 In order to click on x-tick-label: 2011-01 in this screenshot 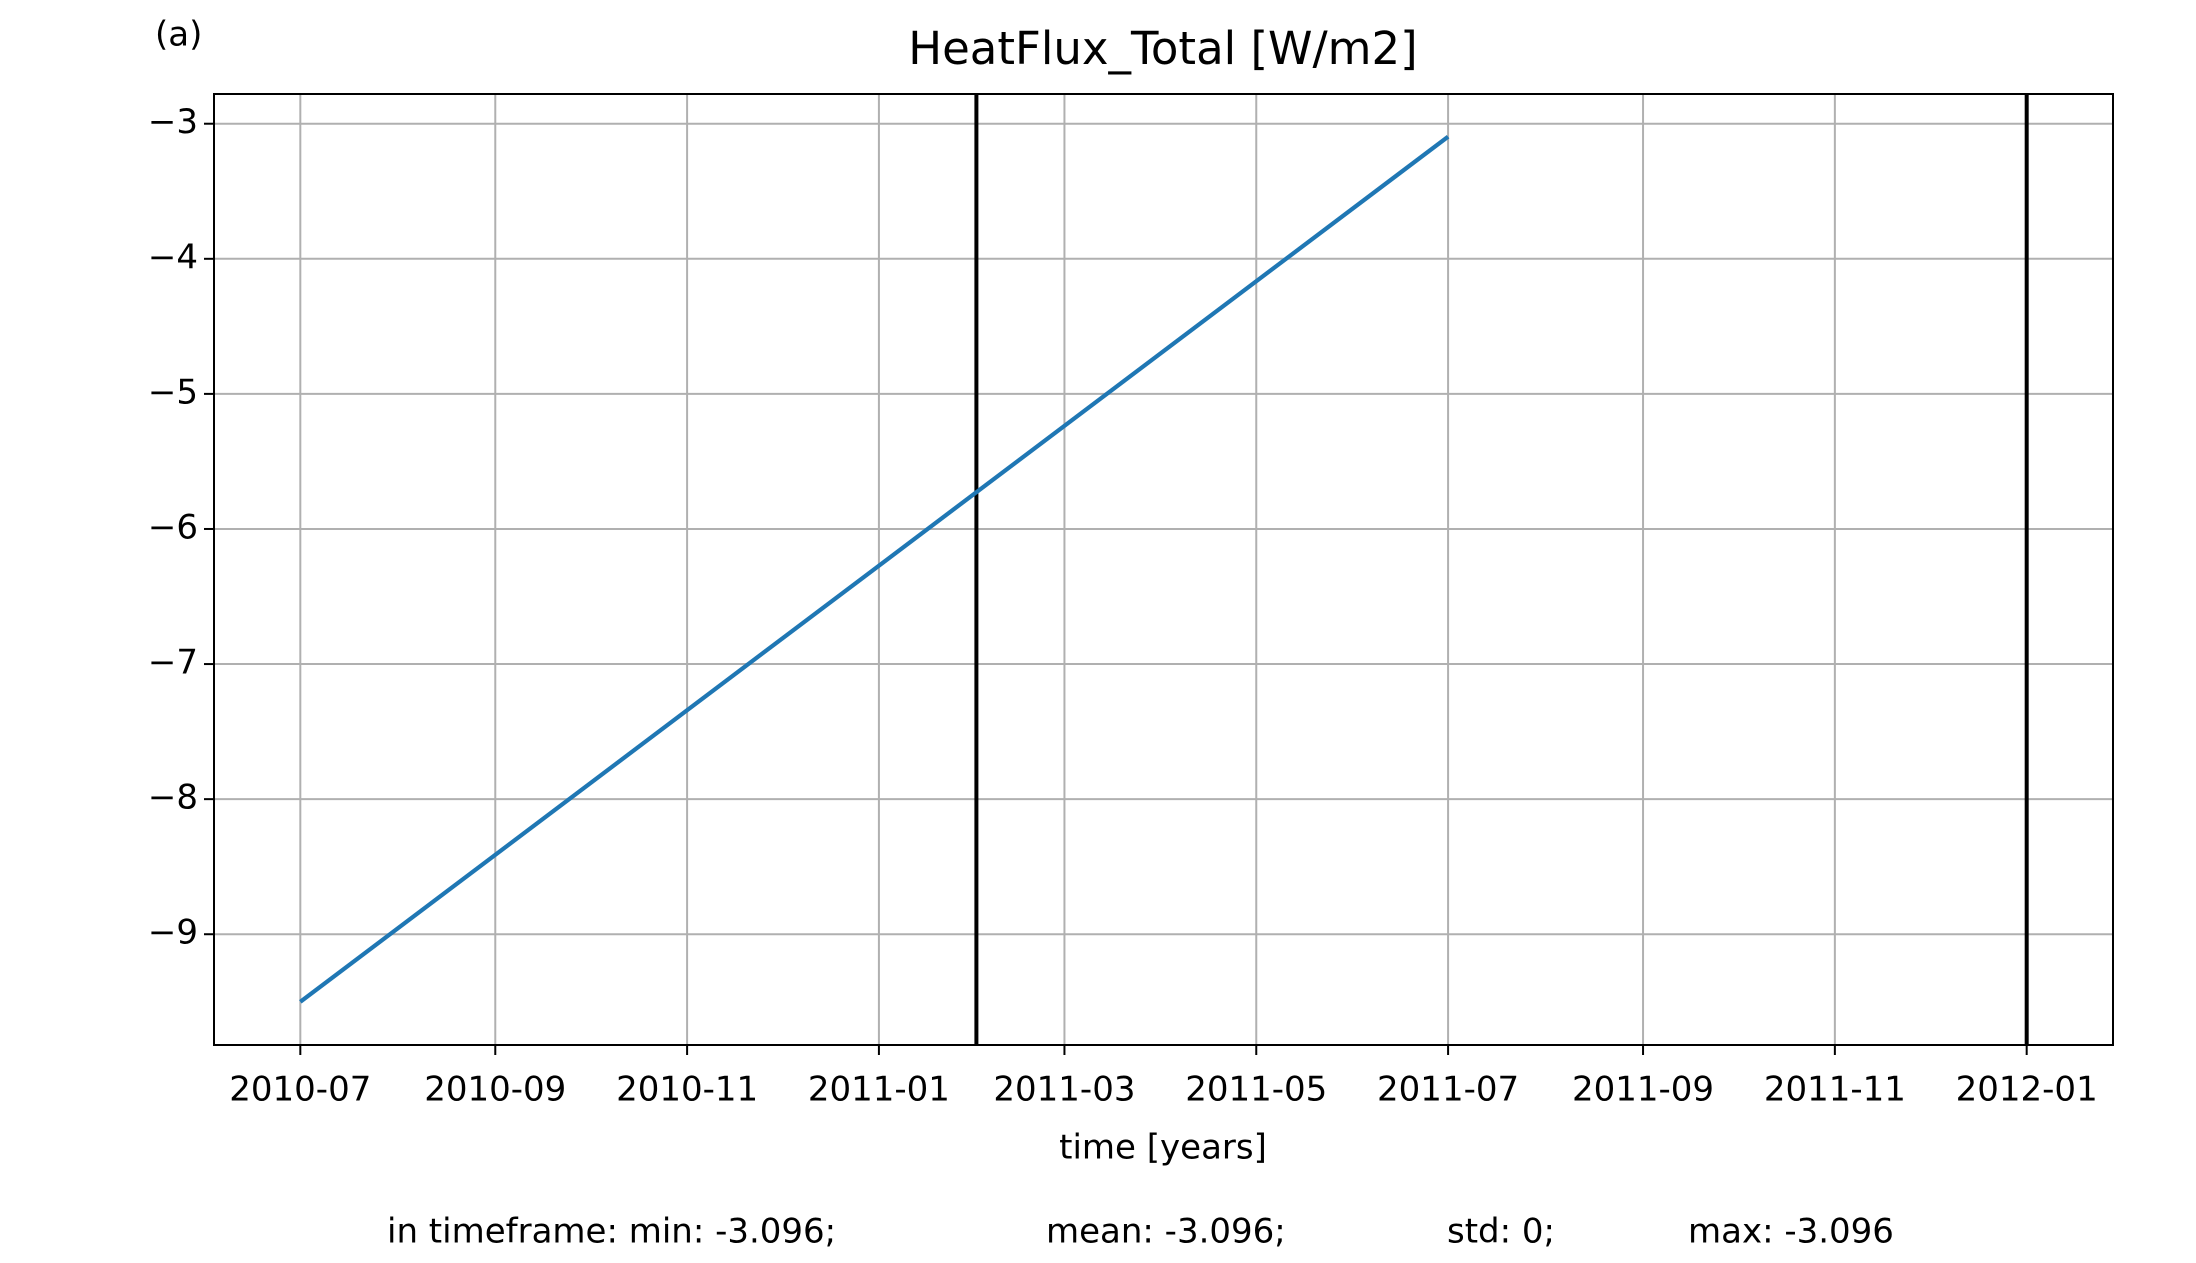, I will do `click(879, 1090)`.